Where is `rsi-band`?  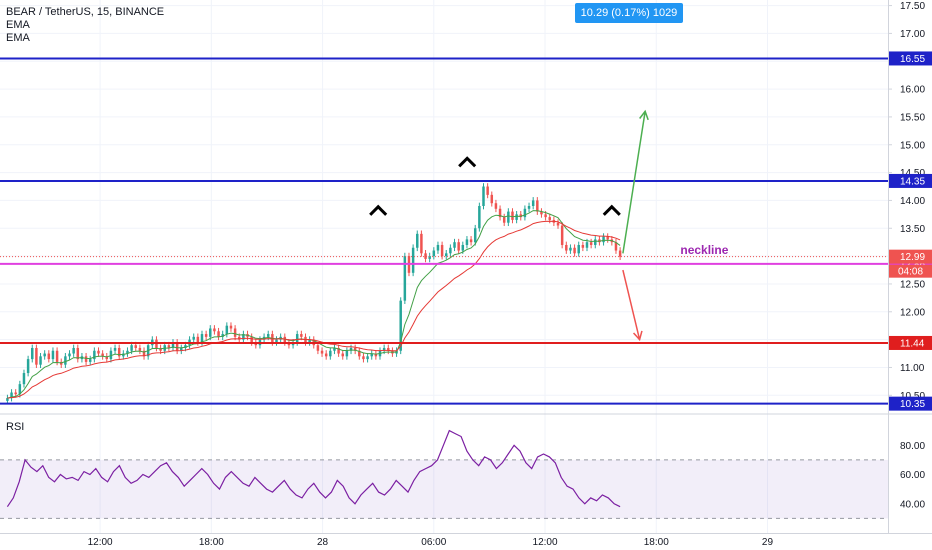
rsi-band is located at coordinates (444, 489).